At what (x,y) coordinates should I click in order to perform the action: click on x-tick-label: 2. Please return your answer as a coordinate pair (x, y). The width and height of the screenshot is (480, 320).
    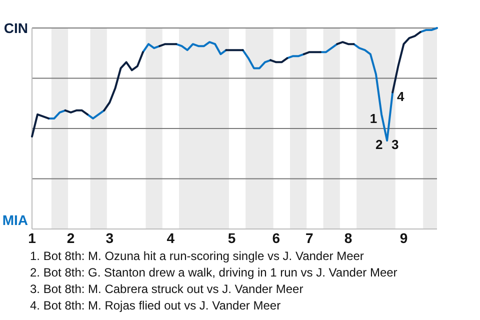
    Looking at the image, I should click on (70, 238).